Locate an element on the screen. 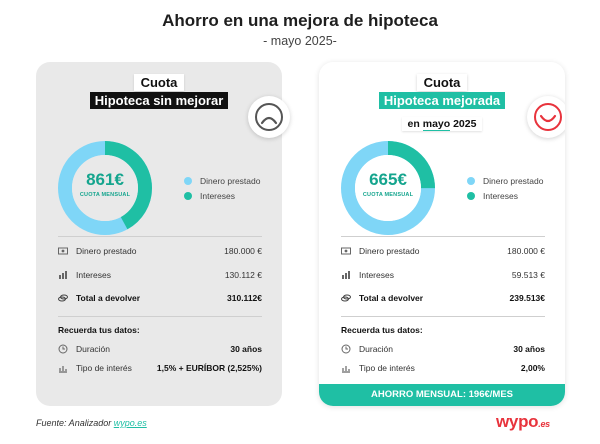 This screenshot has height=444, width=600. row-intereses: Intereses 59.513 € is located at coordinates (443, 276).